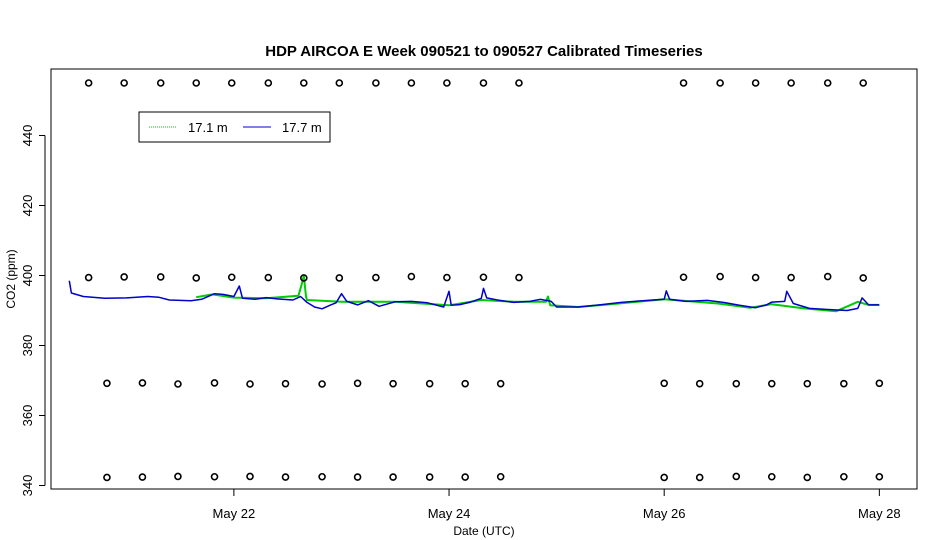 This screenshot has height=540, width=936. Describe the element at coordinates (33, 311) in the screenshot. I see `y-axis: 340 360 380 400 420 440` at that location.